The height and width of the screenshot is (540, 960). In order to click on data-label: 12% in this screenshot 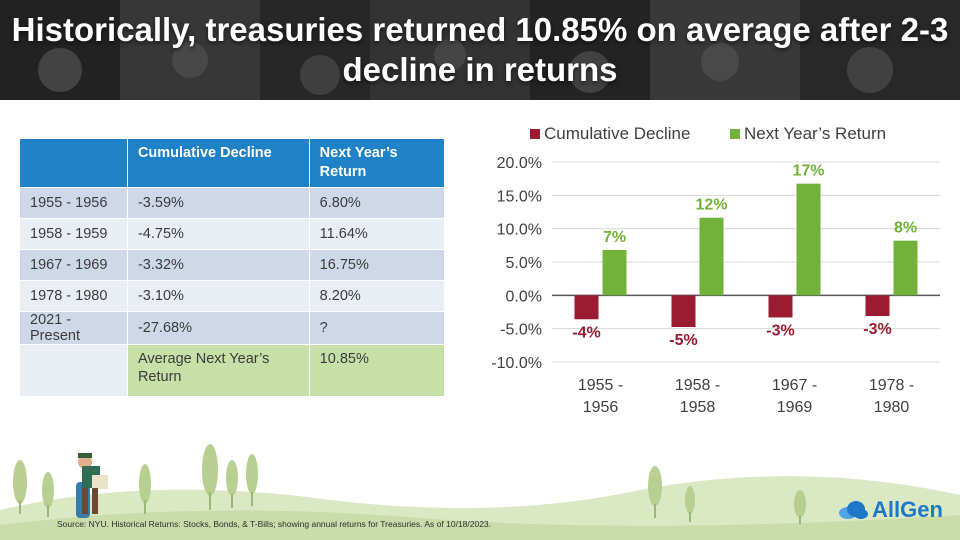, I will do `click(711, 205)`.